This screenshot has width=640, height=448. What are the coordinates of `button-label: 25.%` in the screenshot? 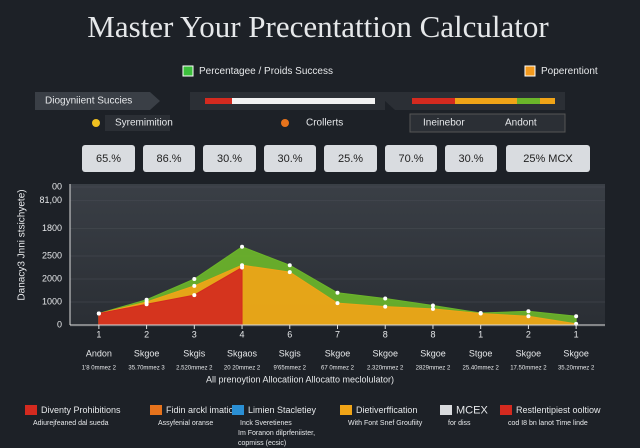 It's located at (350, 159).